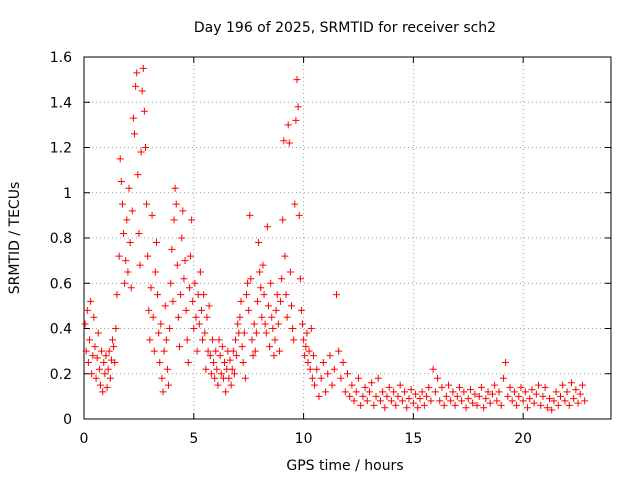 The height and width of the screenshot is (480, 640). Describe the element at coordinates (304, 439) in the screenshot. I see `x-tick-label: 10` at that location.